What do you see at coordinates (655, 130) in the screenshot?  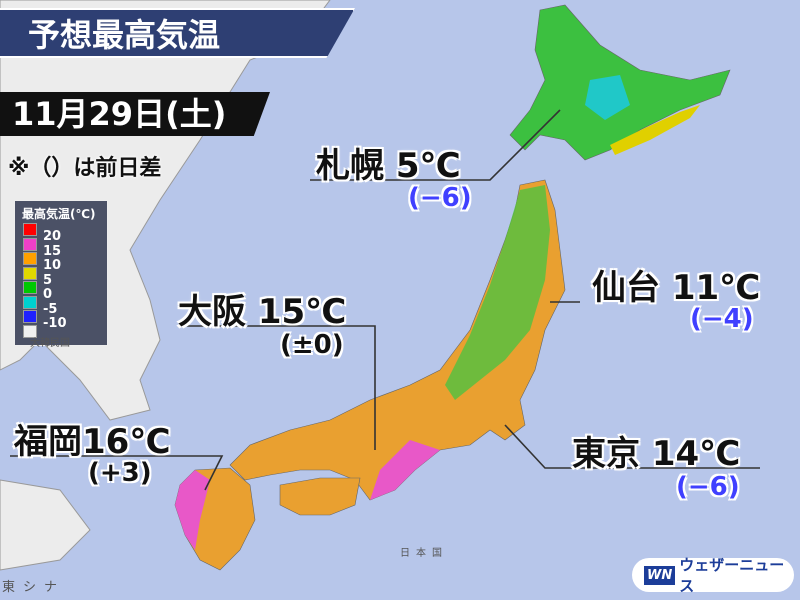 I see `hokkaido-warm-coast` at bounding box center [655, 130].